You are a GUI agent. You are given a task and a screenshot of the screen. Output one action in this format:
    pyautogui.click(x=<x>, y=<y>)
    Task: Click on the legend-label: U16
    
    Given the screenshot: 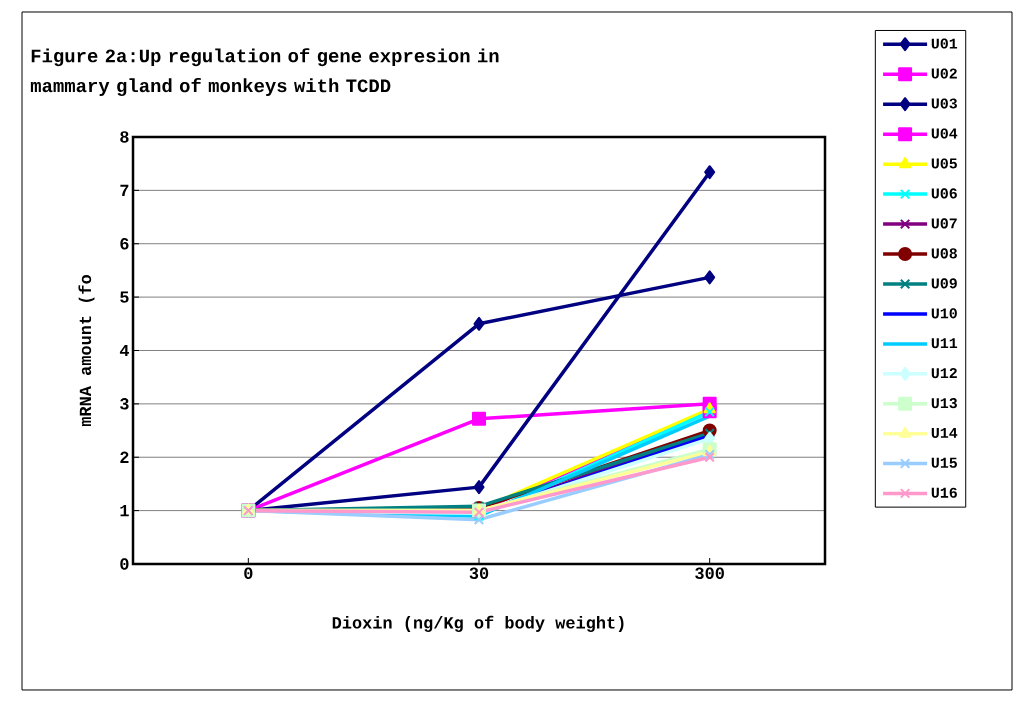 What is the action you would take?
    pyautogui.click(x=944, y=492)
    